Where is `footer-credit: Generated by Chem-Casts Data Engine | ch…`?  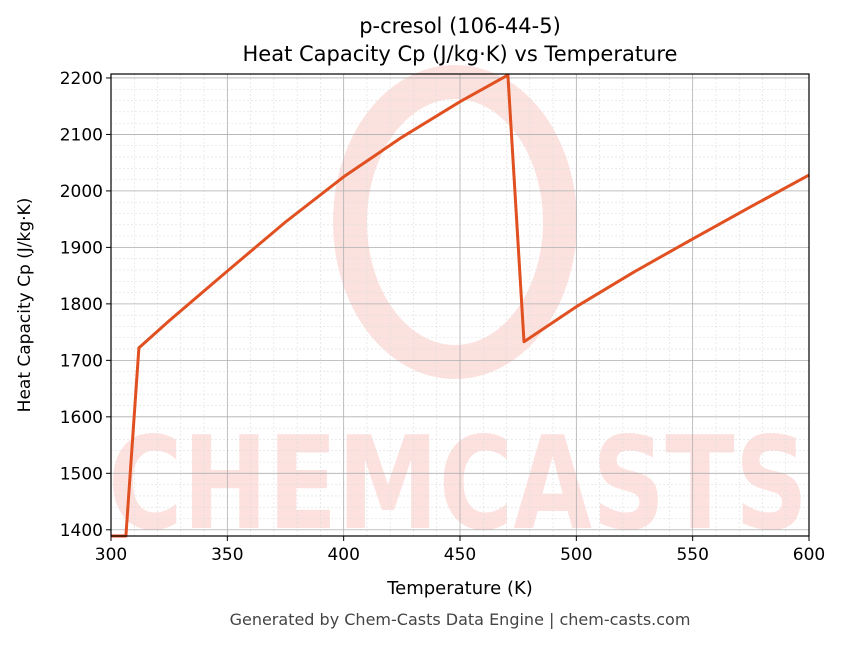 footer-credit: Generated by Chem-Casts Data Engine | ch… is located at coordinates (460, 619).